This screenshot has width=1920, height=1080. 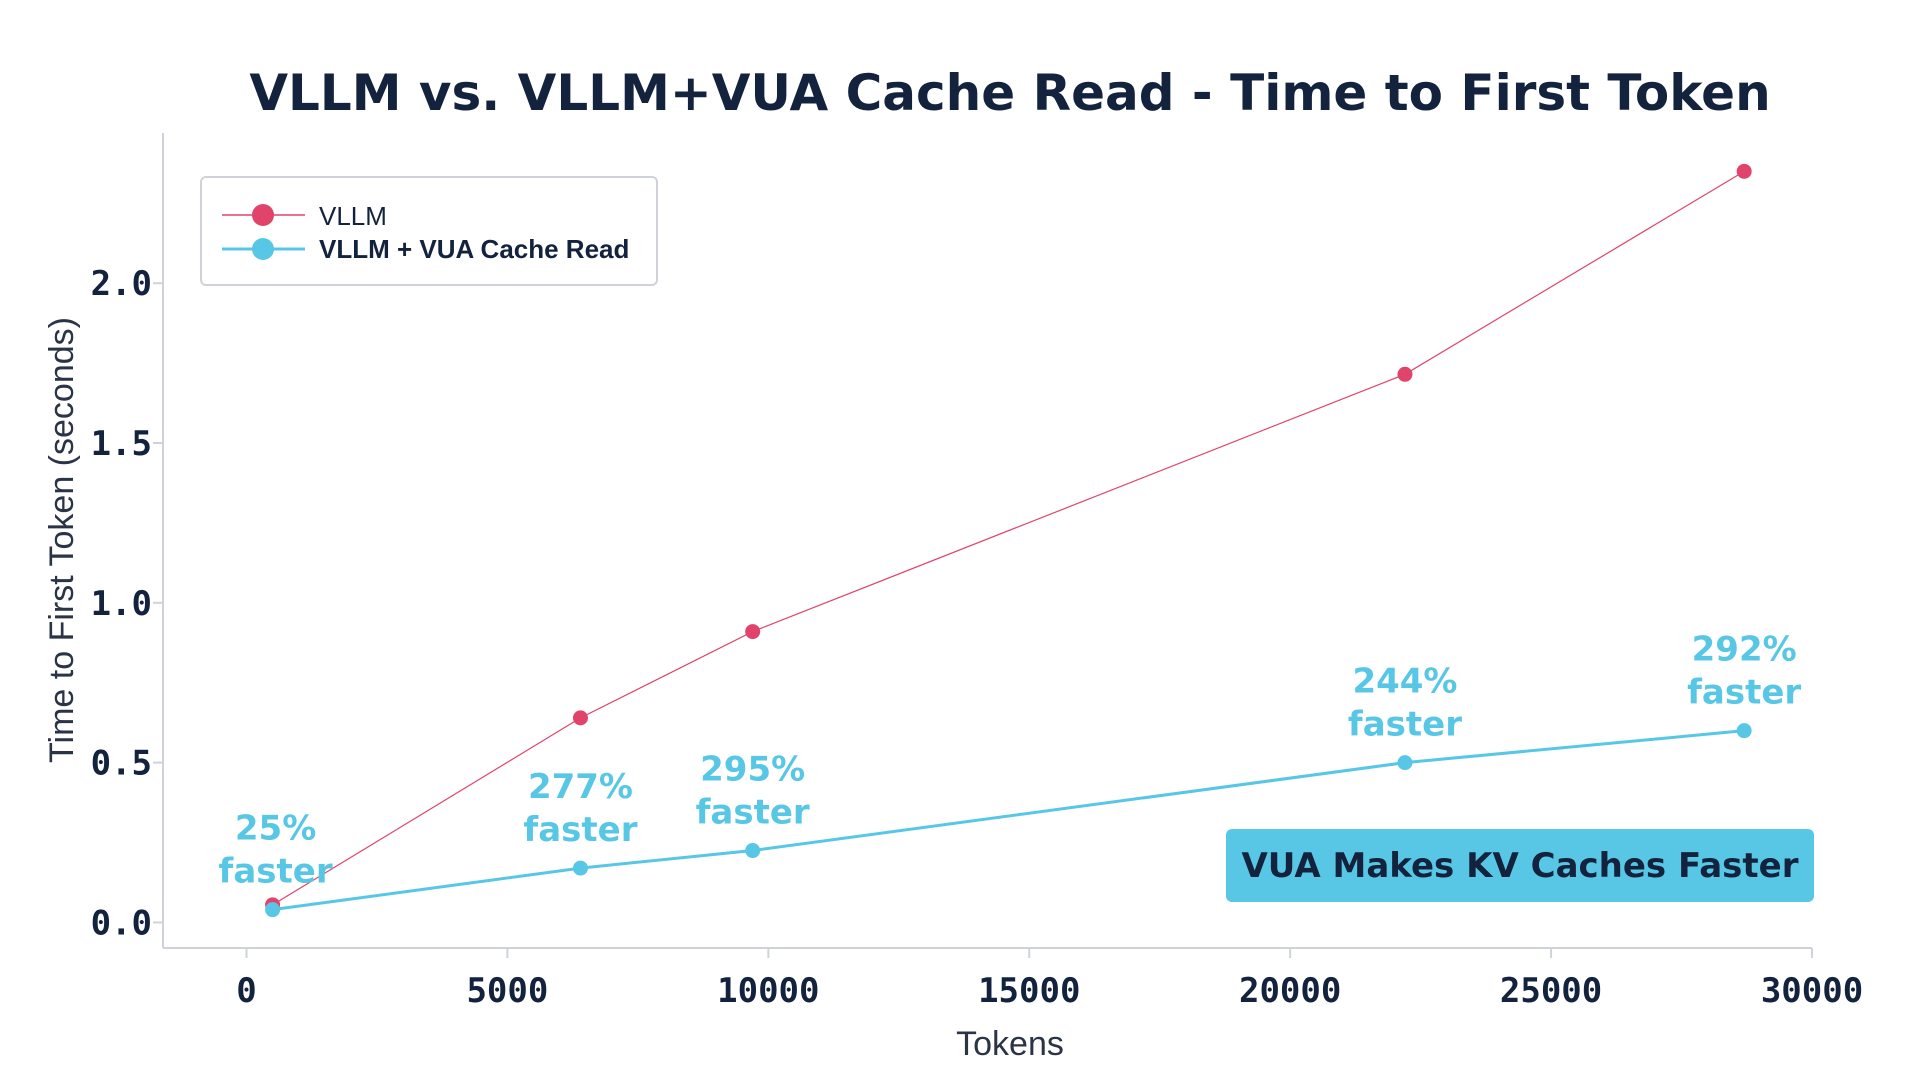 What do you see at coordinates (62, 540) in the screenshot?
I see `y-axis-label: Time to First Token (seconds)` at bounding box center [62, 540].